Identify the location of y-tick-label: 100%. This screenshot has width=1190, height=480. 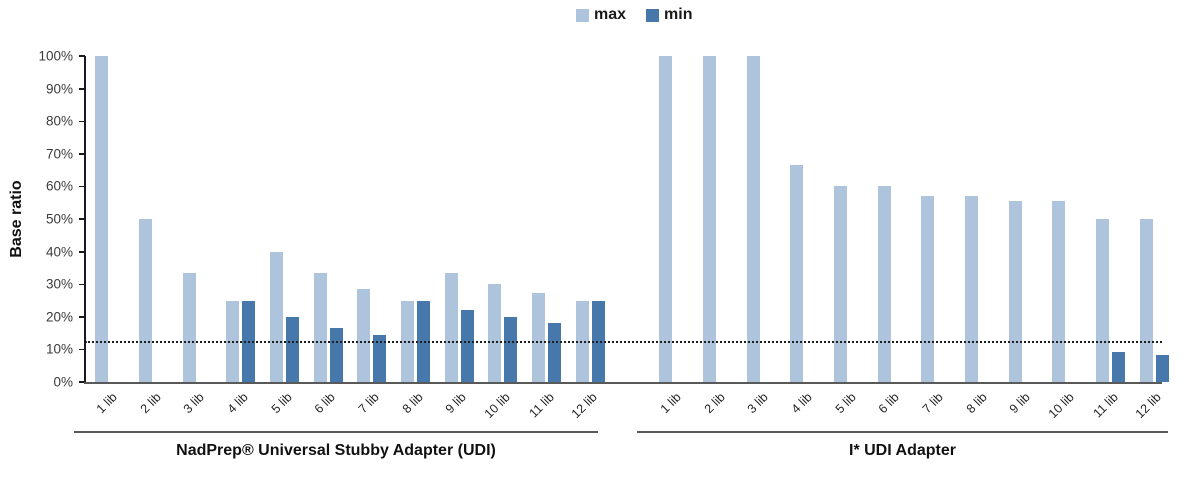
(55, 56).